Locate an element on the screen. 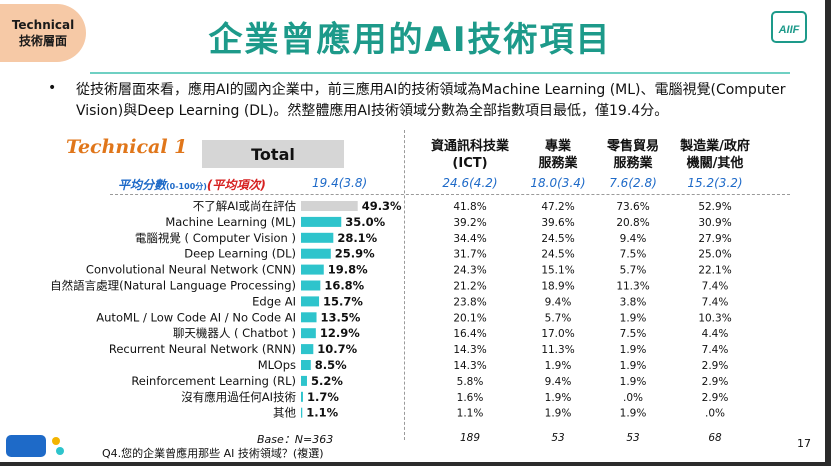 This screenshot has width=831, height=466. category-label: Recurrent Neural Network (RNN) is located at coordinates (202, 349).